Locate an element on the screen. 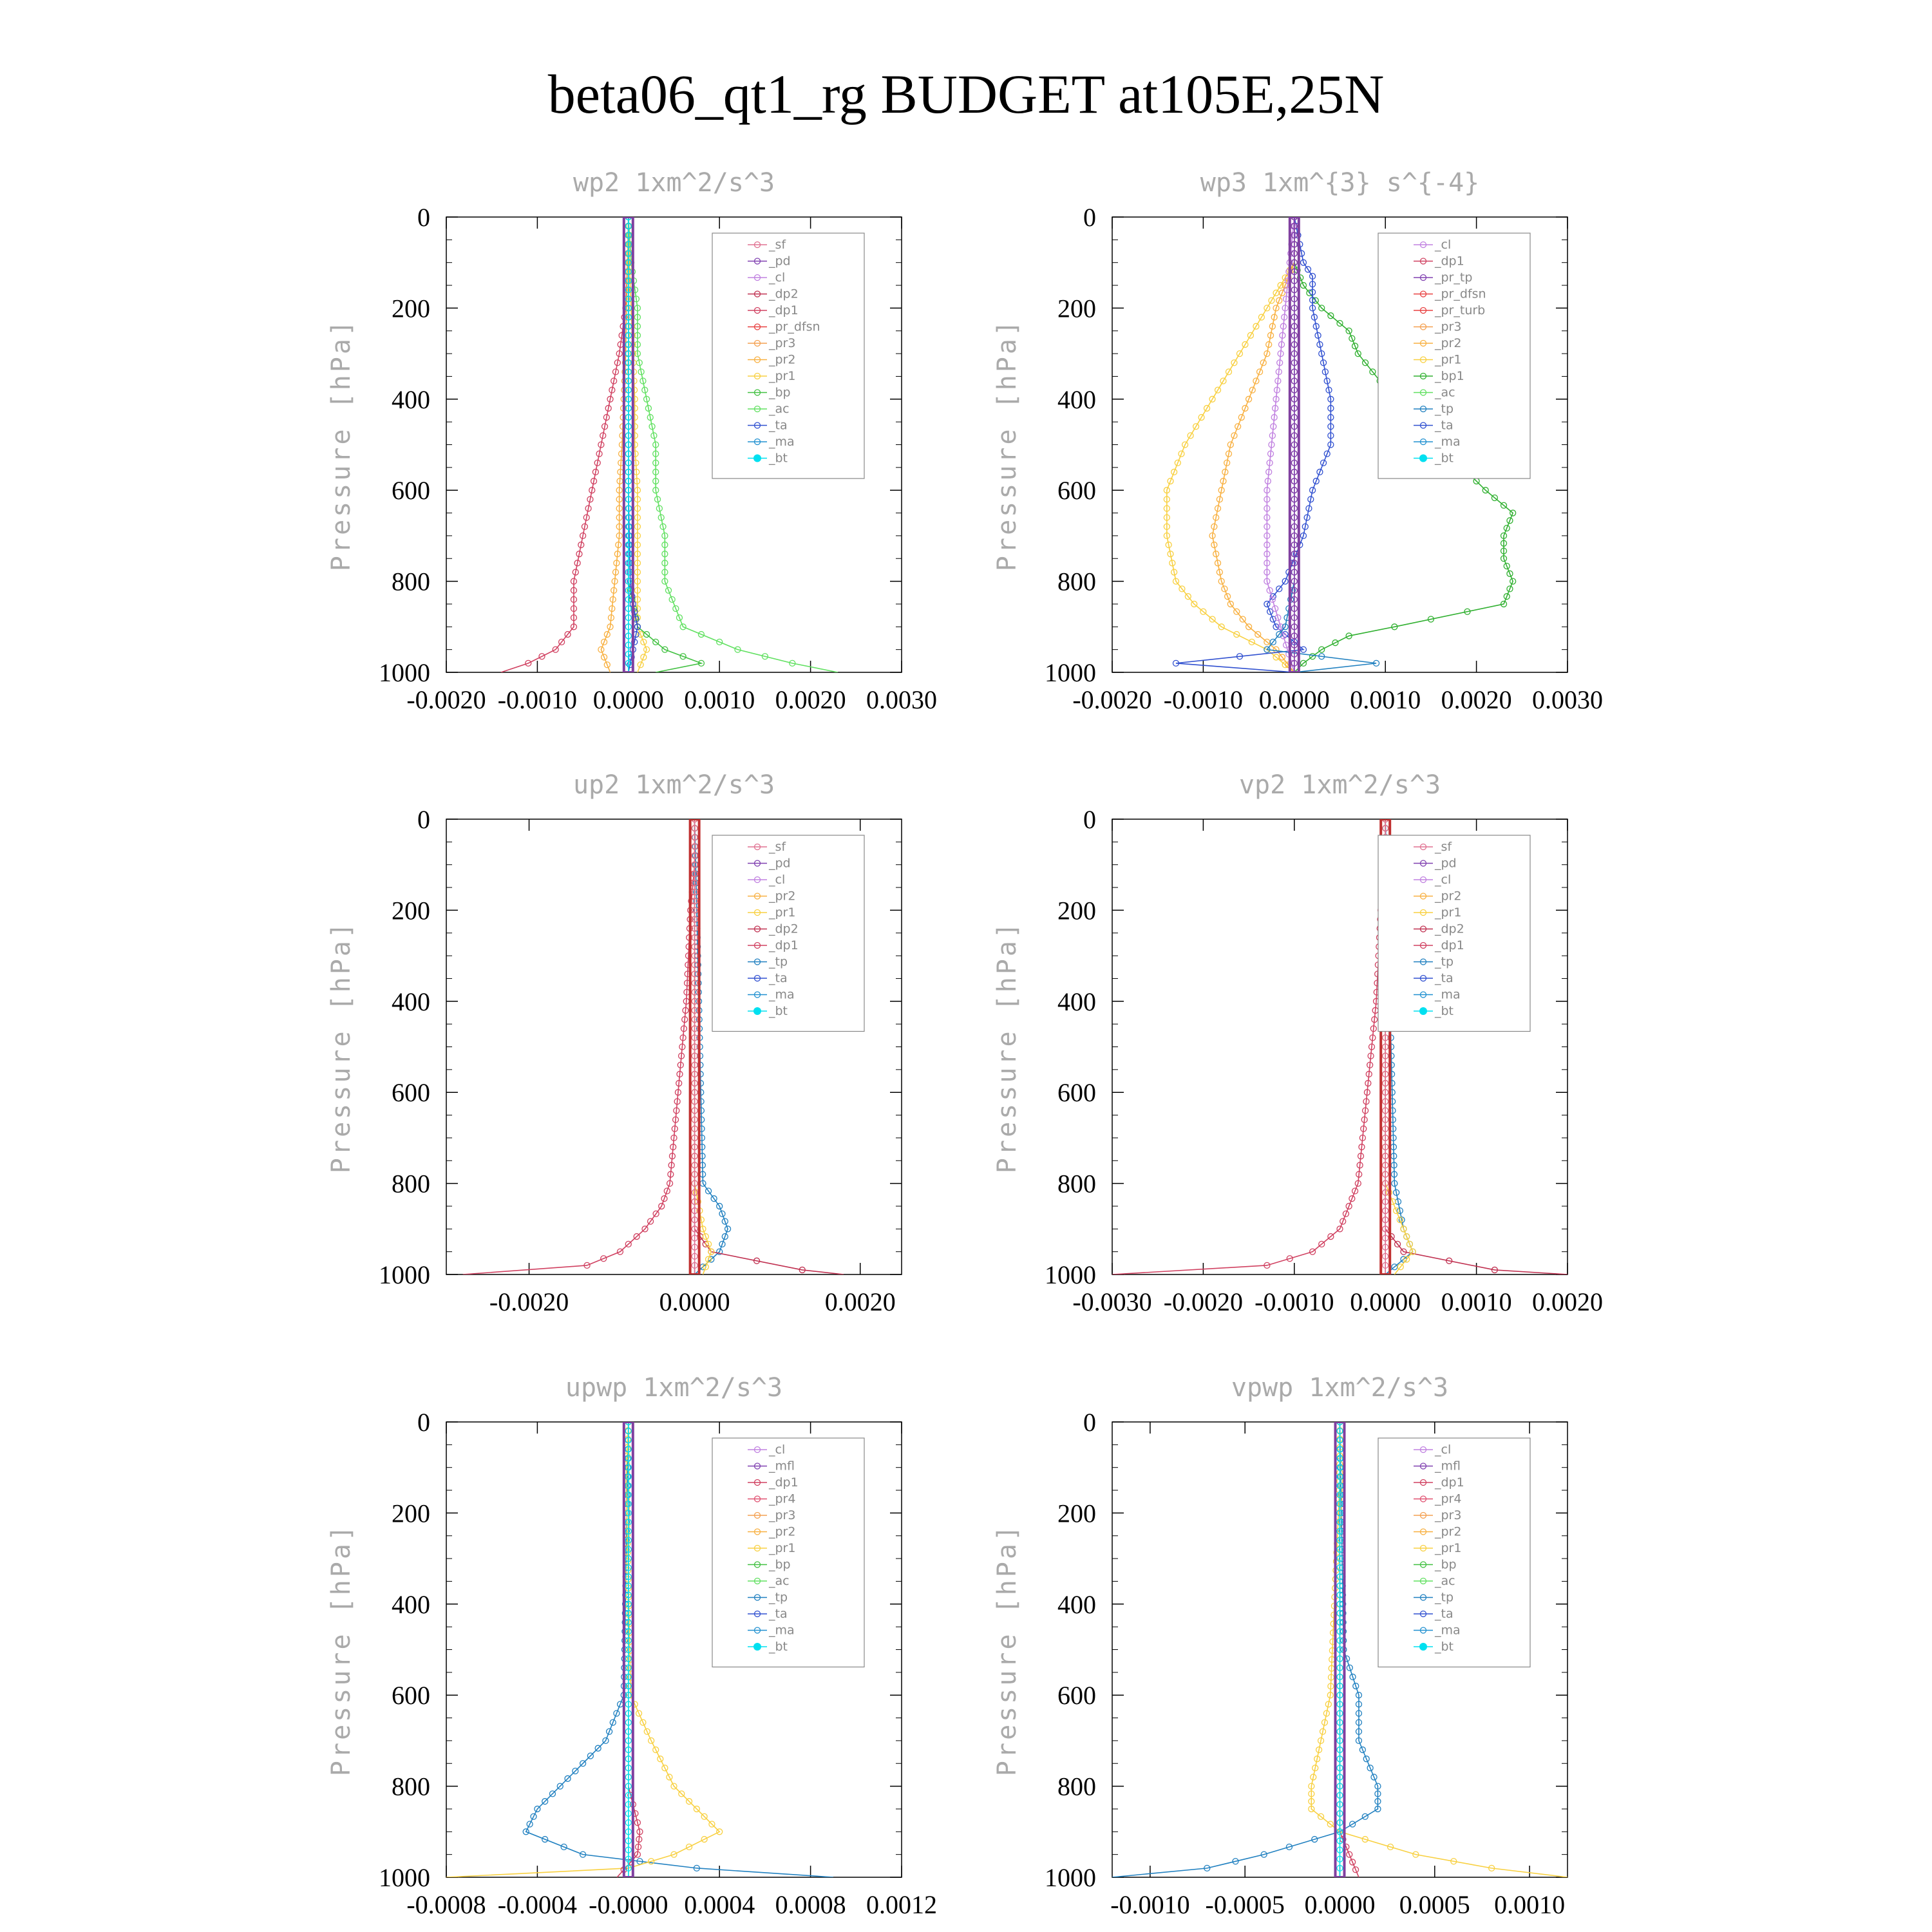 The height and width of the screenshot is (1932, 1932). legend-box is located at coordinates (1454, 934).